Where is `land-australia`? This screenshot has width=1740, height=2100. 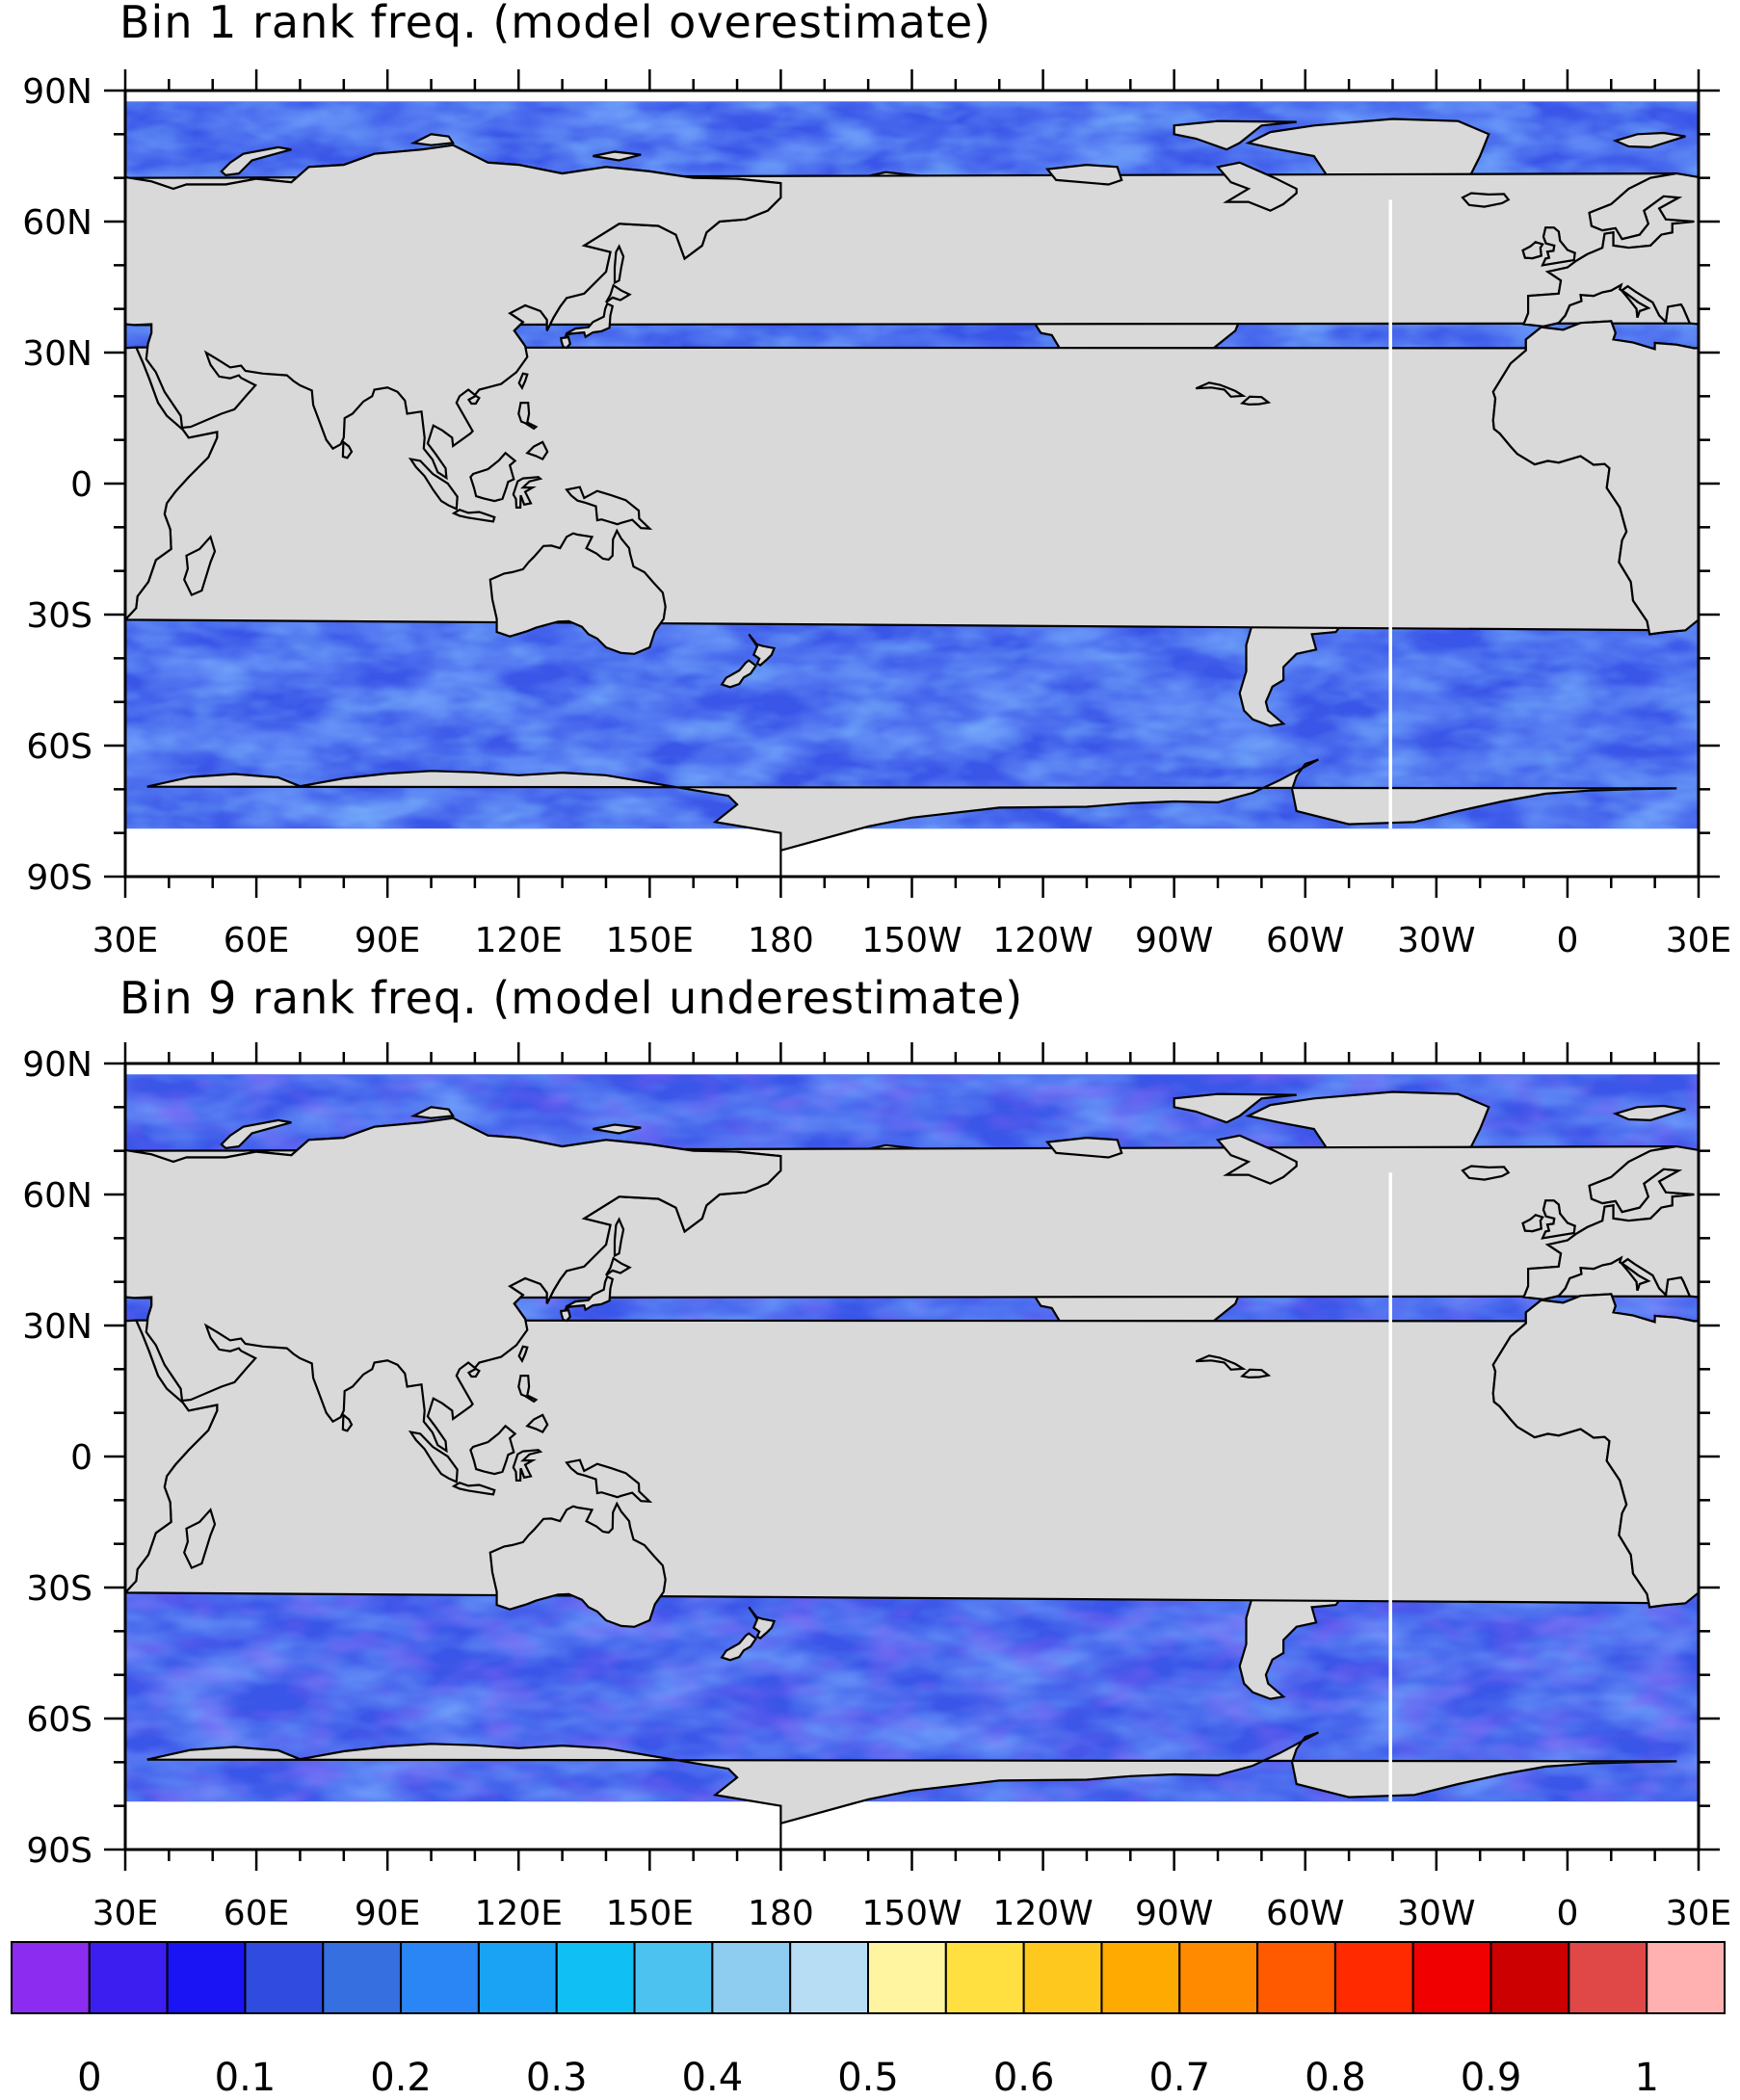
land-australia is located at coordinates (577, 592).